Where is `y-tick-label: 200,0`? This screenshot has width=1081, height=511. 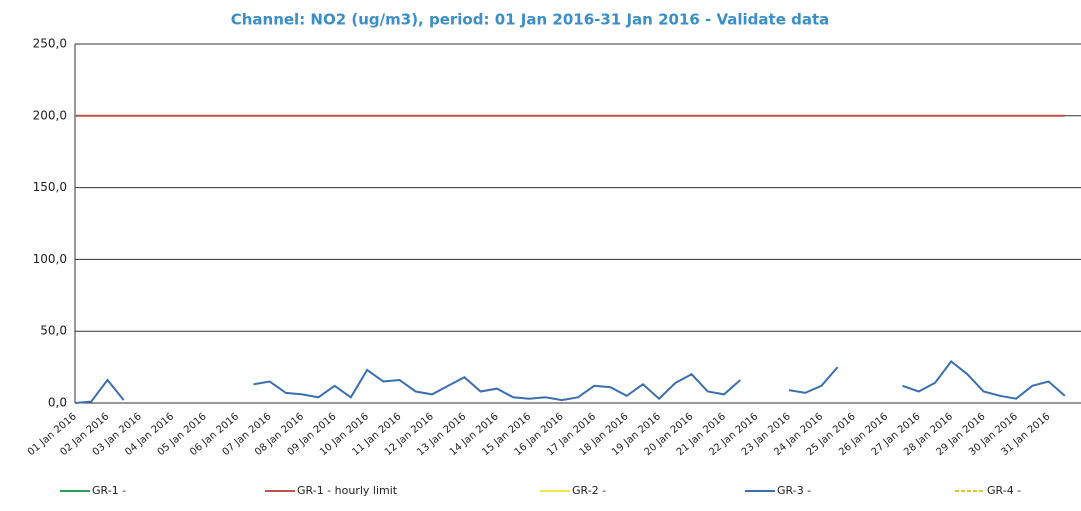
y-tick-label: 200,0 is located at coordinates (50, 115).